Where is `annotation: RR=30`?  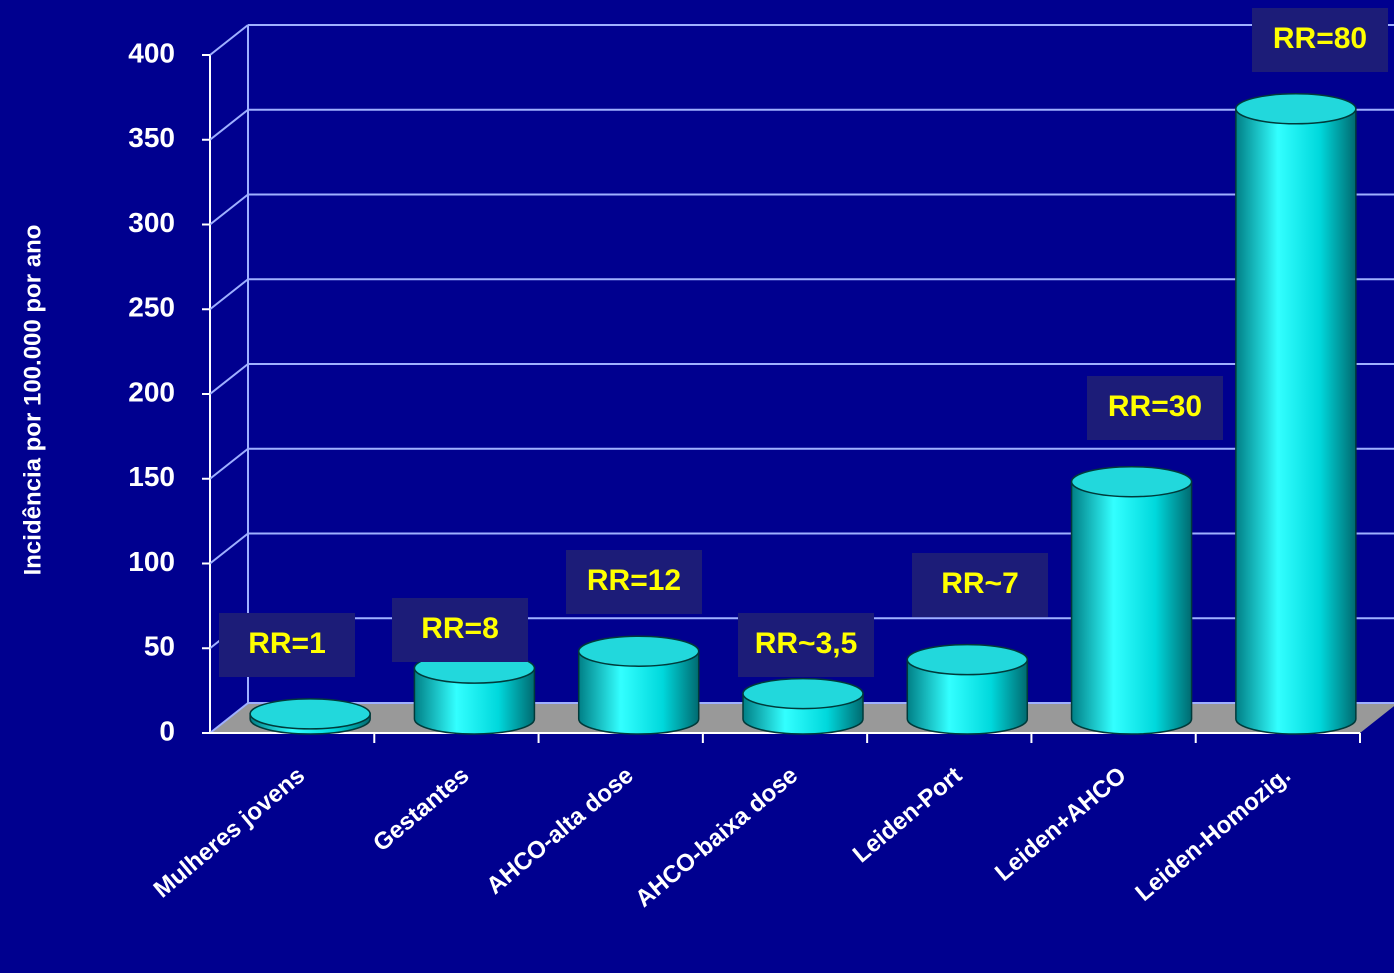
annotation: RR=30 is located at coordinates (1155, 406).